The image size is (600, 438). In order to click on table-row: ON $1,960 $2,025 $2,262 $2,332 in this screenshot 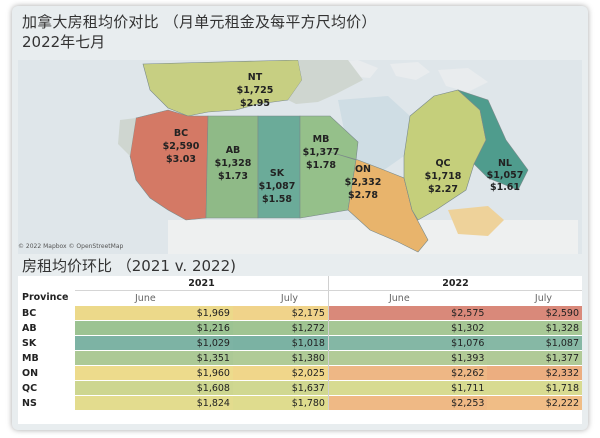, I will do `click(300, 373)`.